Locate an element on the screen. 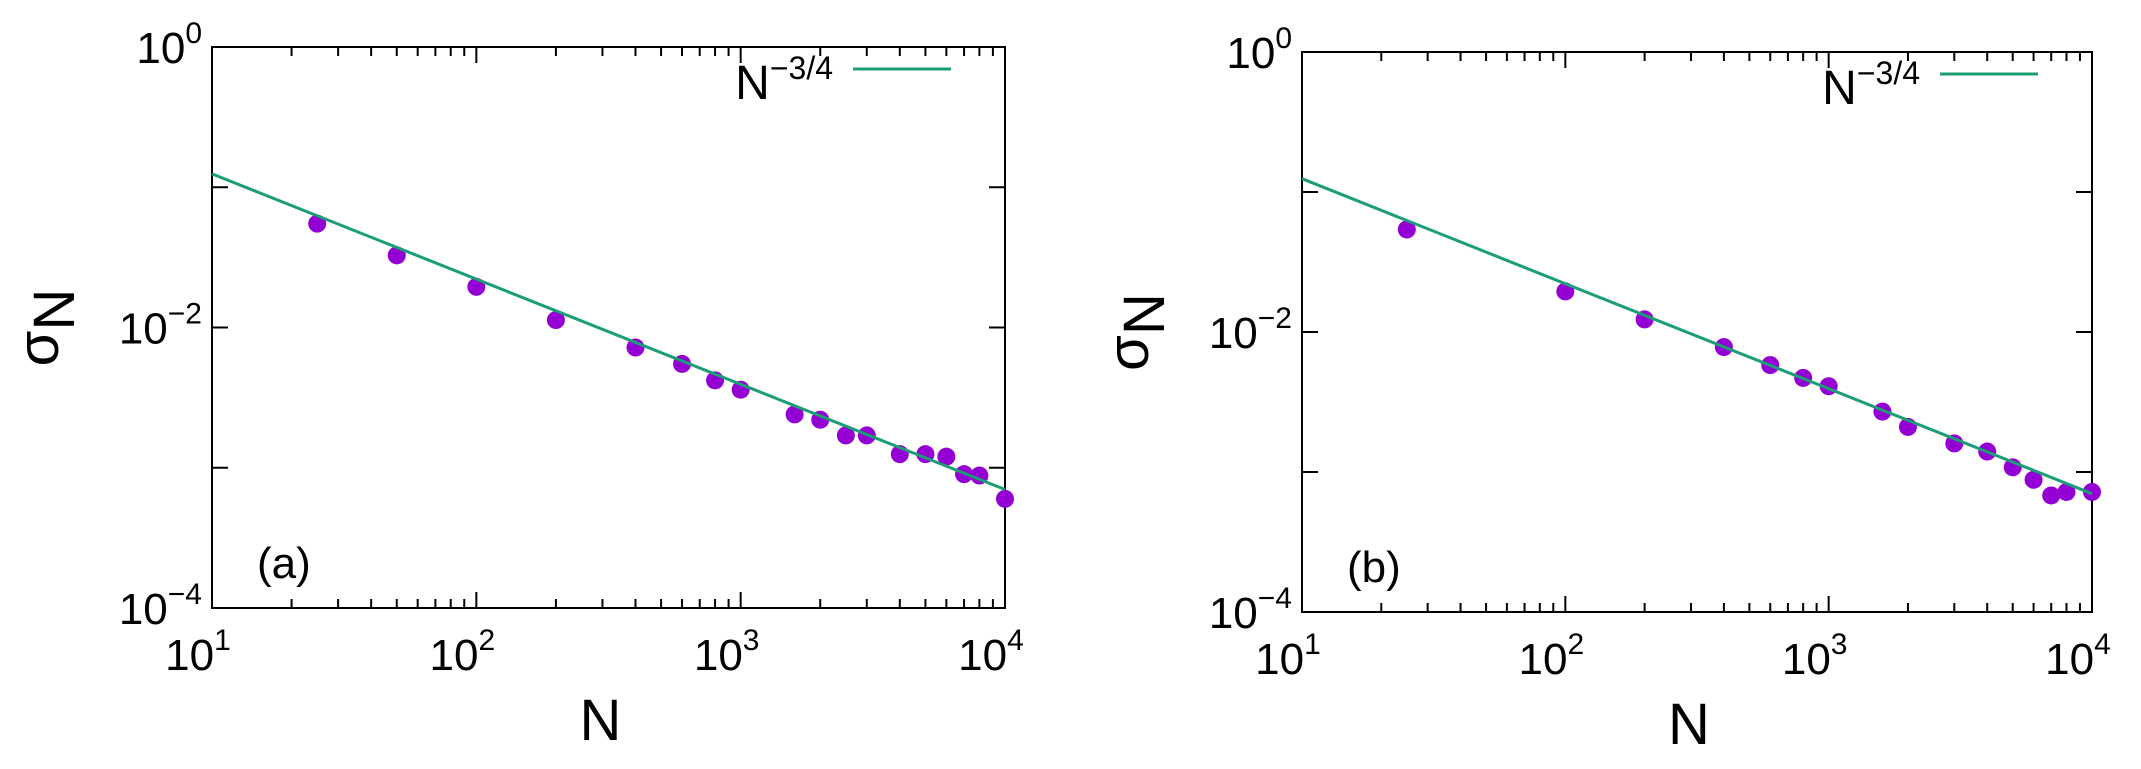 This screenshot has height=769, width=2141. panel-label: (b) is located at coordinates (1374, 567).